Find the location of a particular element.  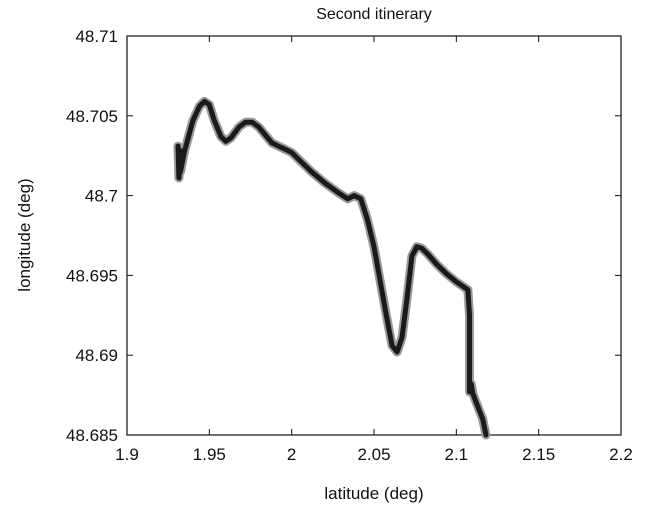

y-tick-label: 48.7 is located at coordinates (101, 196).